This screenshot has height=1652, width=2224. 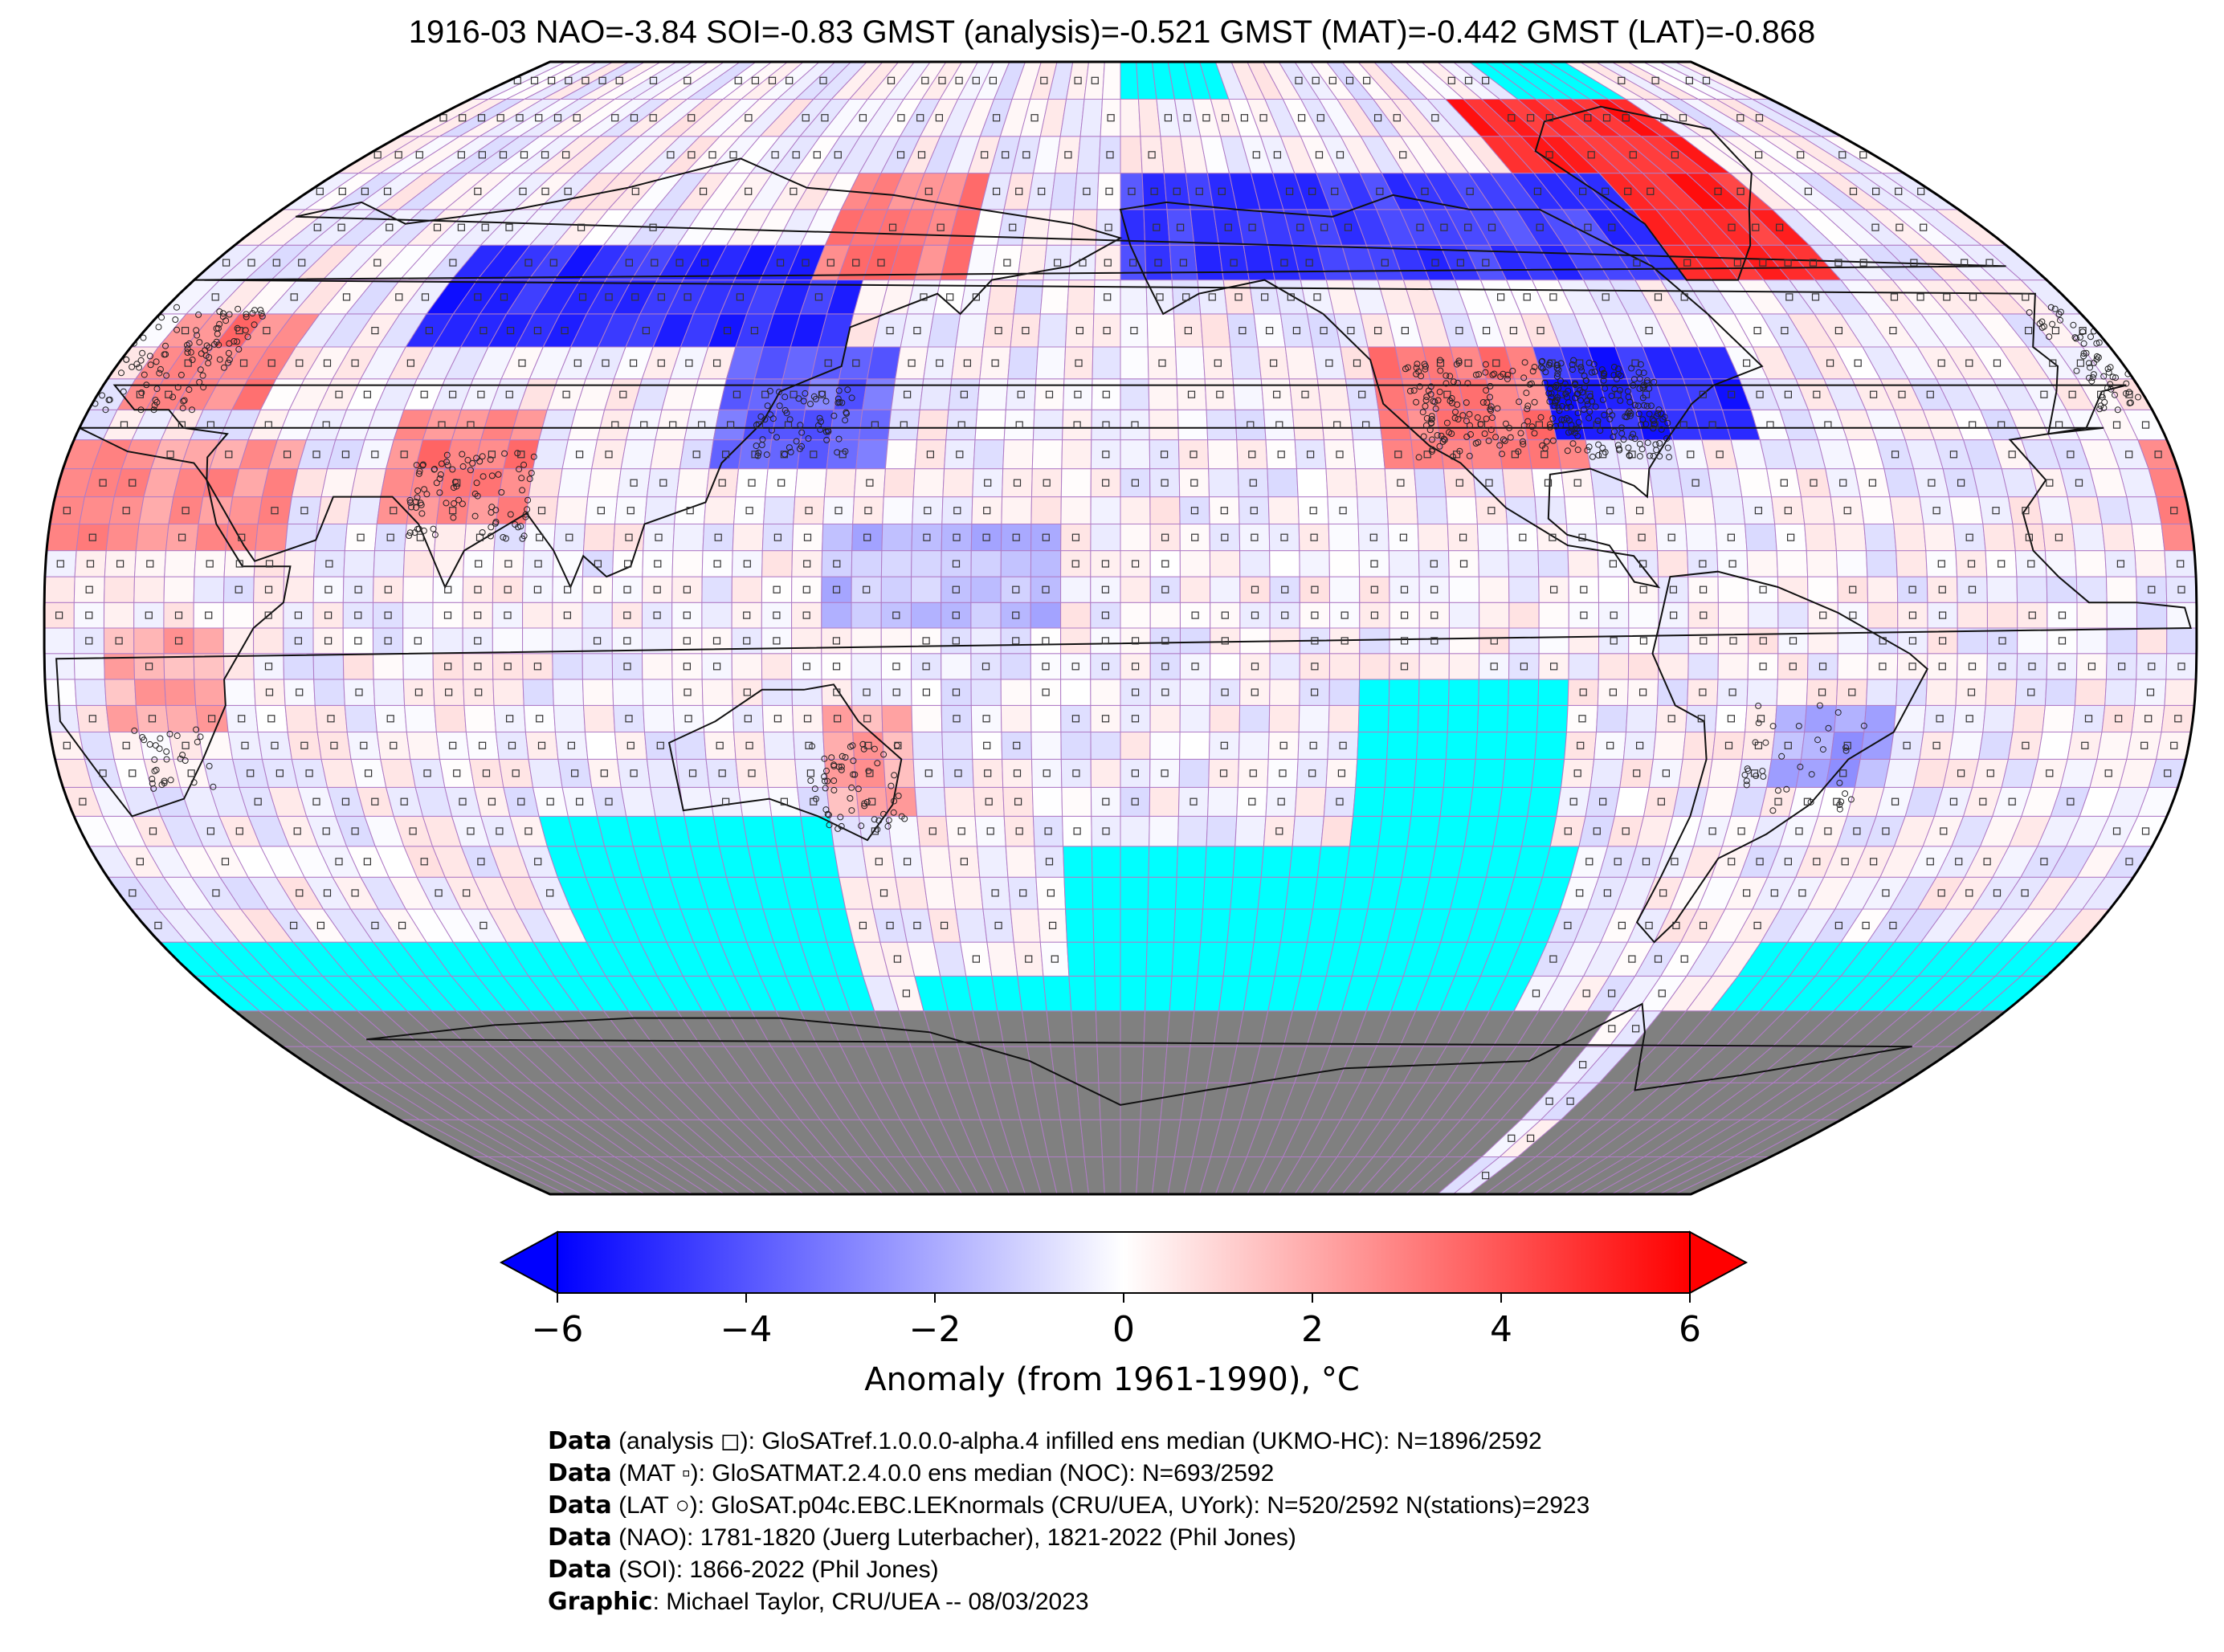 What do you see at coordinates (1690, 1329) in the screenshot?
I see `colorbar-tick-label: 6` at bounding box center [1690, 1329].